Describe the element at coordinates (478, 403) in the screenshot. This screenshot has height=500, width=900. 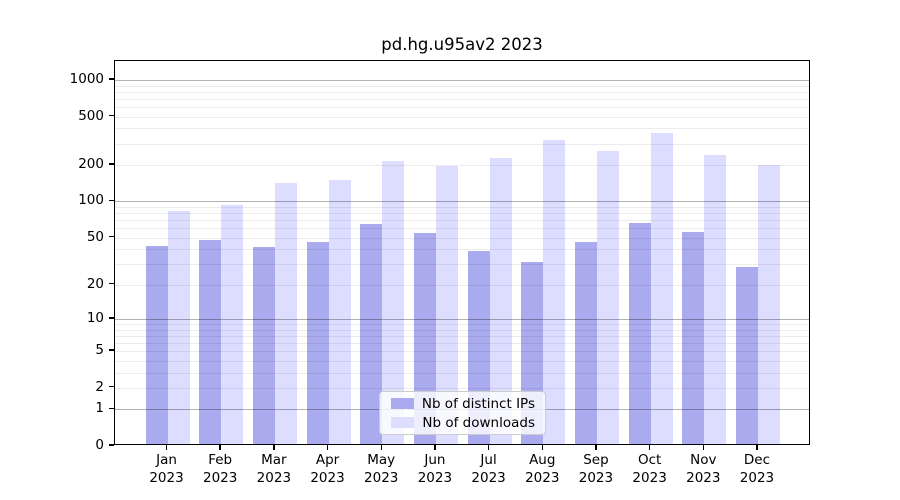
I see `legend-label-distinct-ips: Nb of distinct IPs` at that location.